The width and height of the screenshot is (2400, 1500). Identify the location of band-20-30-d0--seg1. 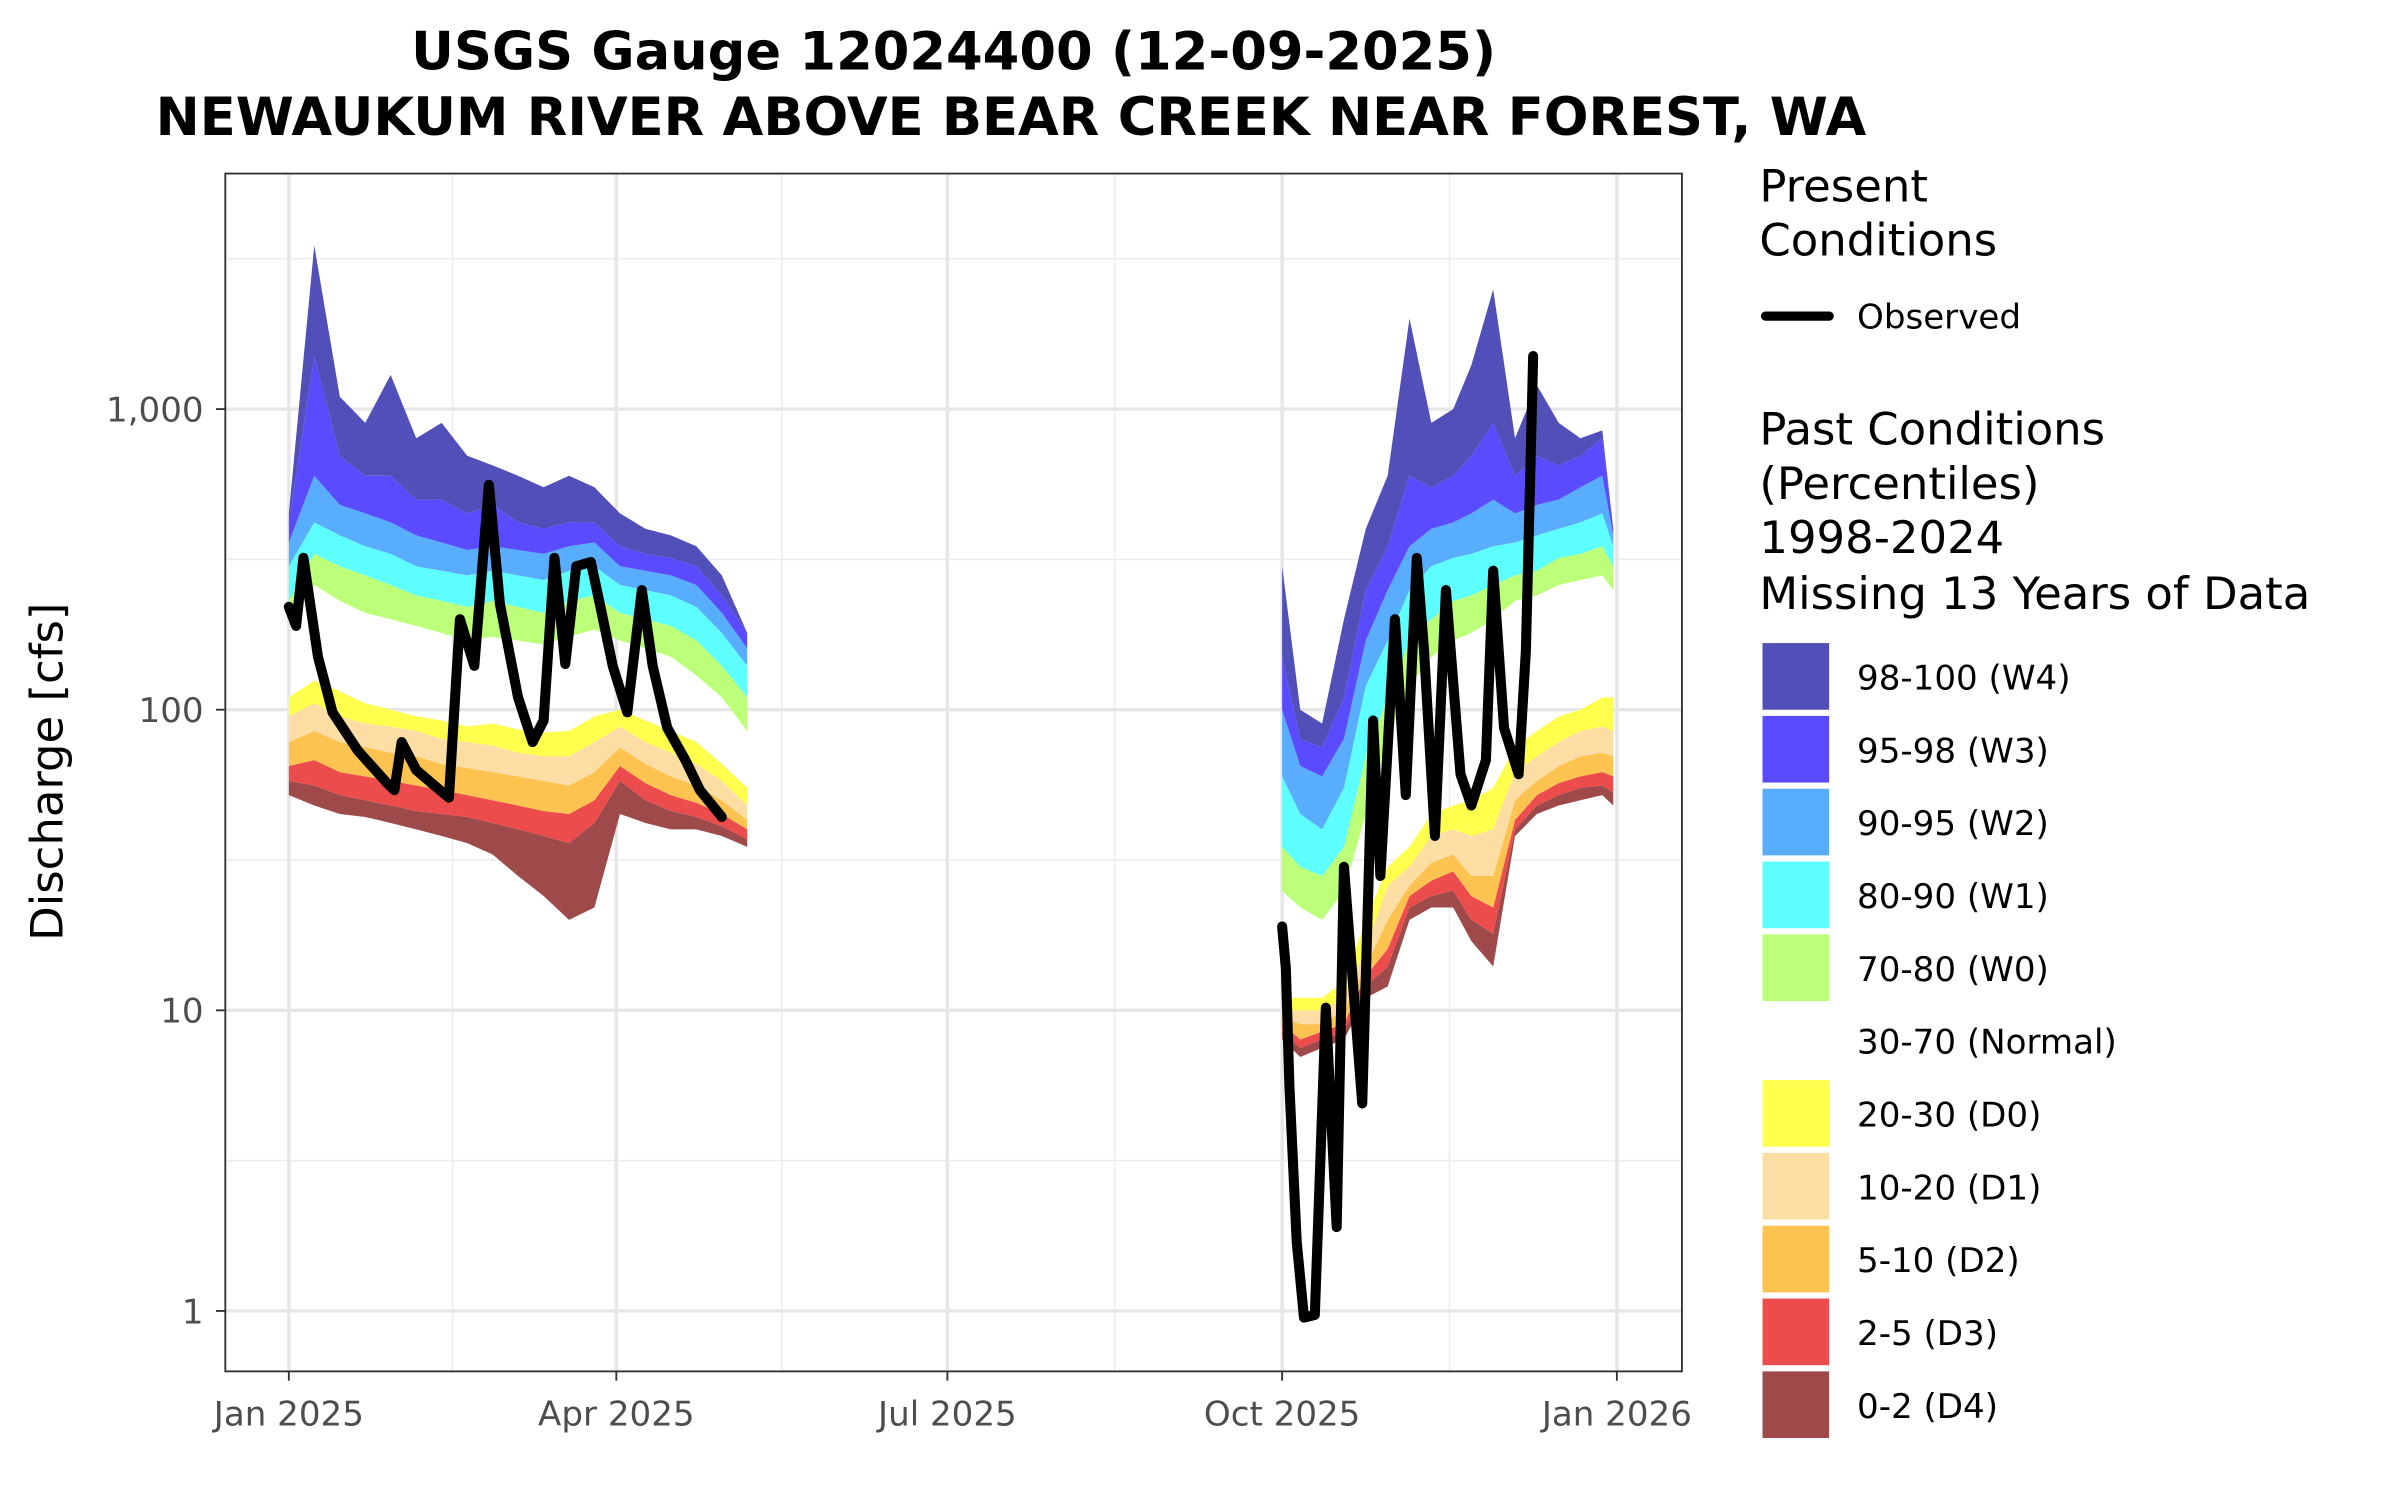
(518, 743).